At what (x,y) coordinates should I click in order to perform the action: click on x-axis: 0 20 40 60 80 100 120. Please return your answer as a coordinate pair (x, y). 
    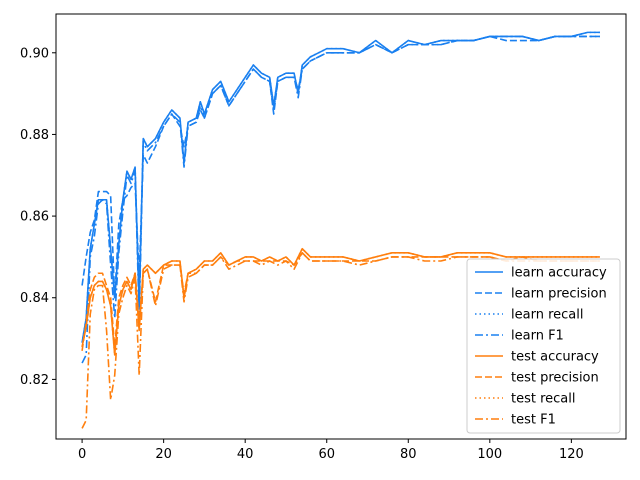
    Looking at the image, I should click on (331, 450).